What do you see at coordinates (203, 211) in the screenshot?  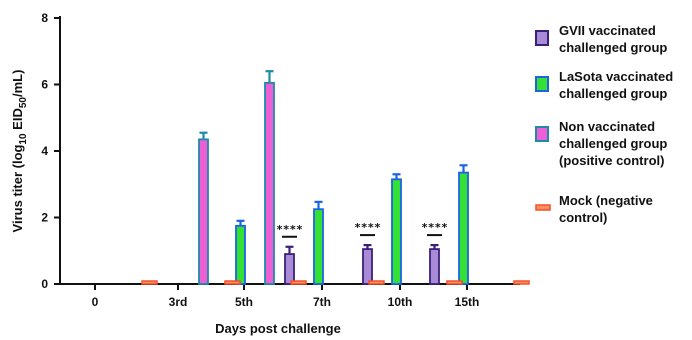 I see `bar-series-2-3rd` at bounding box center [203, 211].